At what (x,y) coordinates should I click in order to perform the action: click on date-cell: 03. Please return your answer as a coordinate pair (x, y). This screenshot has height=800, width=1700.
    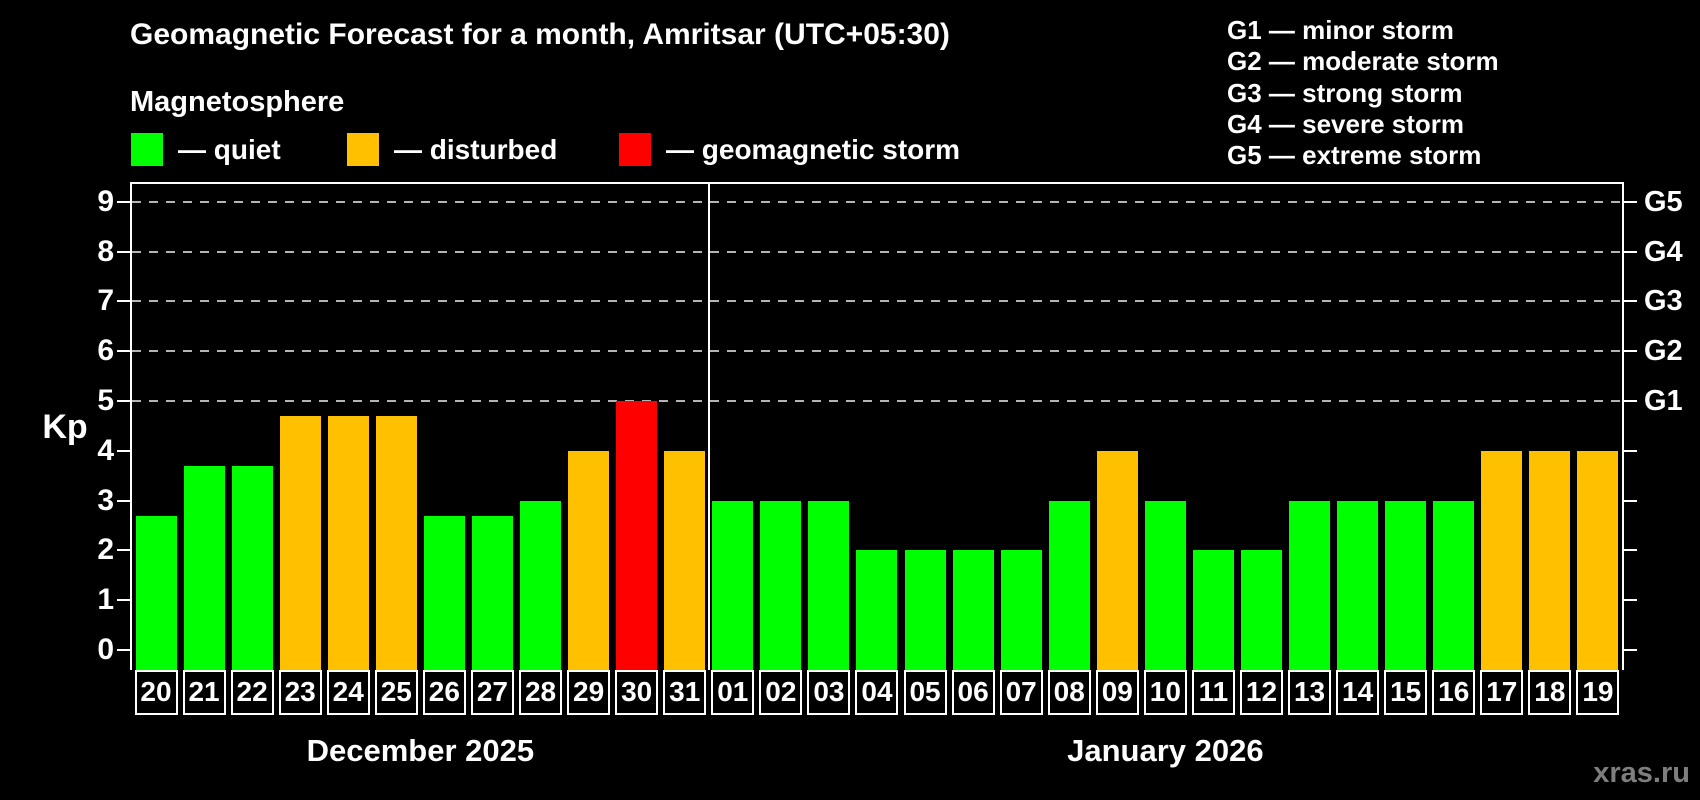
    Looking at the image, I should click on (829, 692).